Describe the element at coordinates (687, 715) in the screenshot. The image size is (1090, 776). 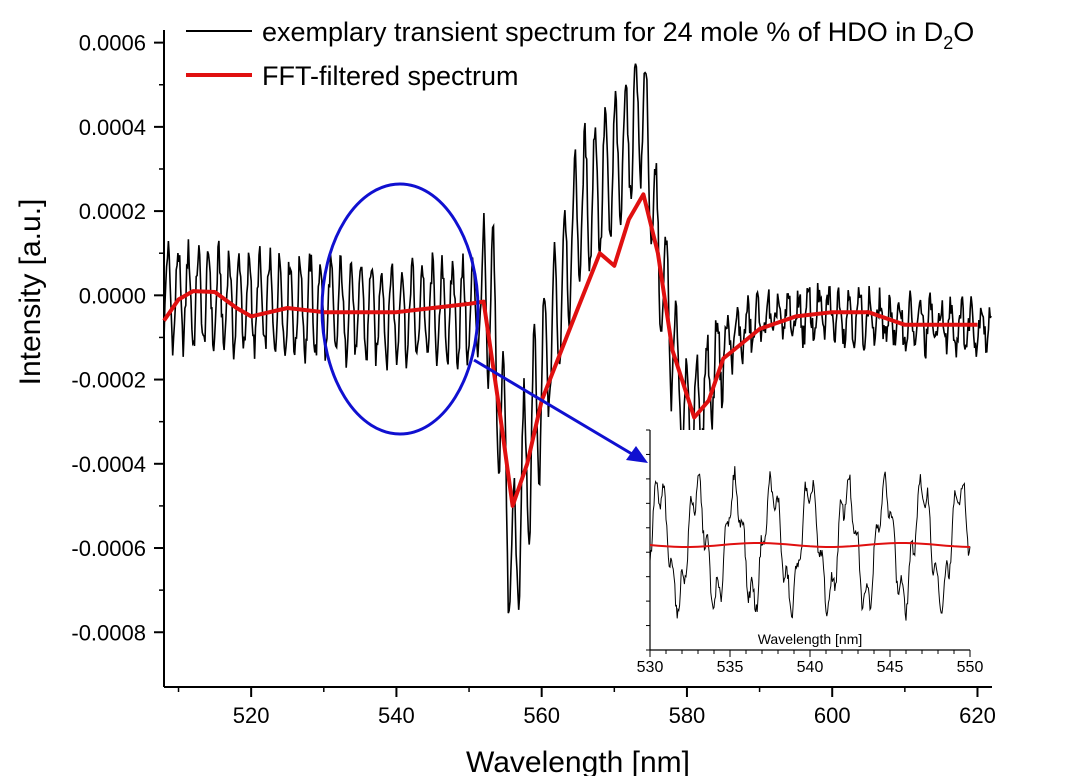
I see `x-tick-label: 580` at that location.